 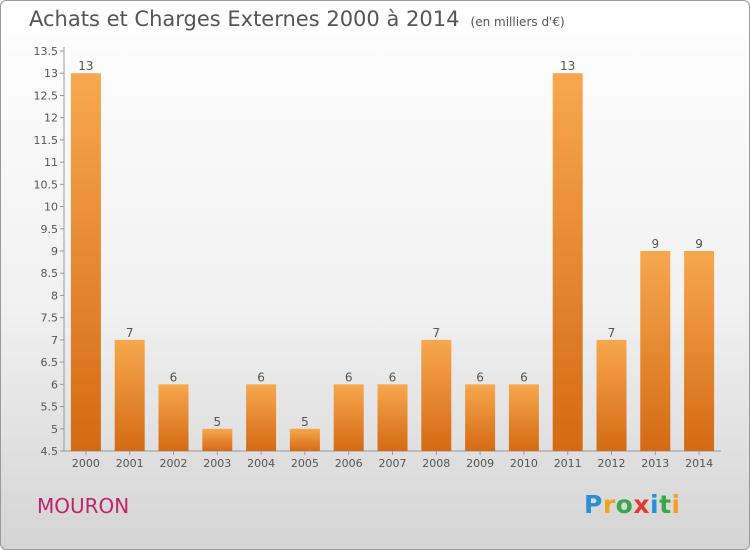 What do you see at coordinates (568, 463) in the screenshot?
I see `x-tick-label: 2011` at bounding box center [568, 463].